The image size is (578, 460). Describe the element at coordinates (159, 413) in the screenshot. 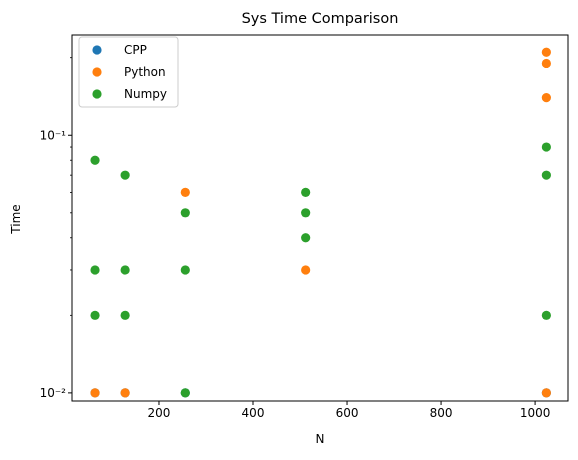

I see `x-tick-label: 200` at that location.